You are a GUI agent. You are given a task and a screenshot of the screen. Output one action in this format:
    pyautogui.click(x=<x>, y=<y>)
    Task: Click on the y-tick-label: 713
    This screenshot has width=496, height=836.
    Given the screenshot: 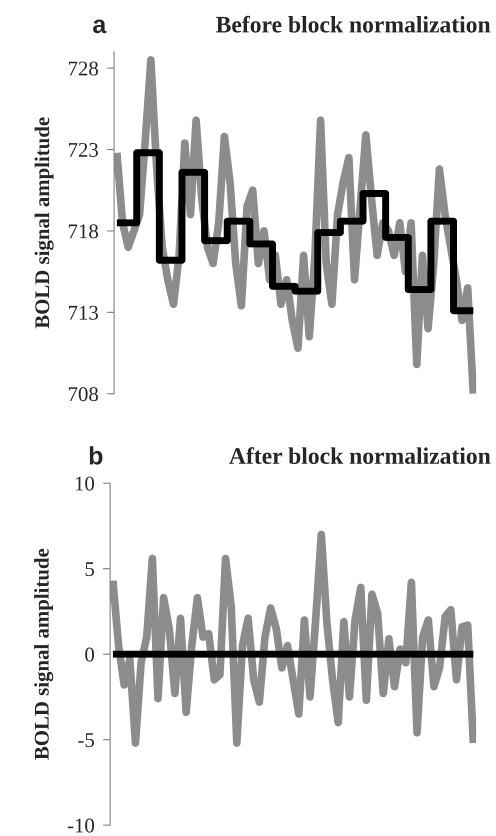 What is the action you would take?
    pyautogui.click(x=83, y=313)
    